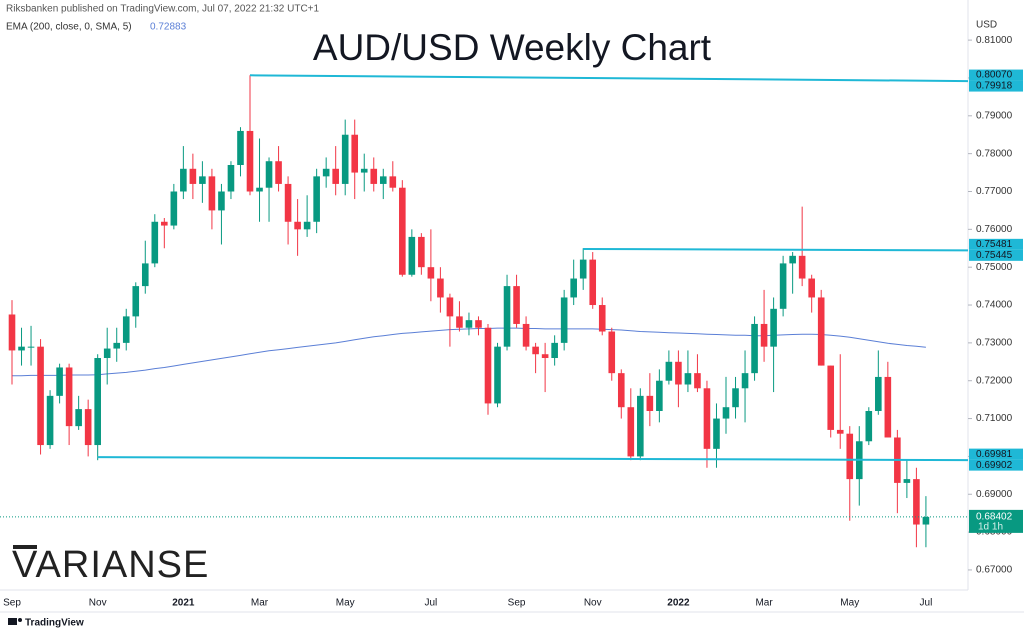 The image size is (1024, 635). What do you see at coordinates (994, 115) in the screenshot?
I see `y-tick-label: 0.79000` at bounding box center [994, 115].